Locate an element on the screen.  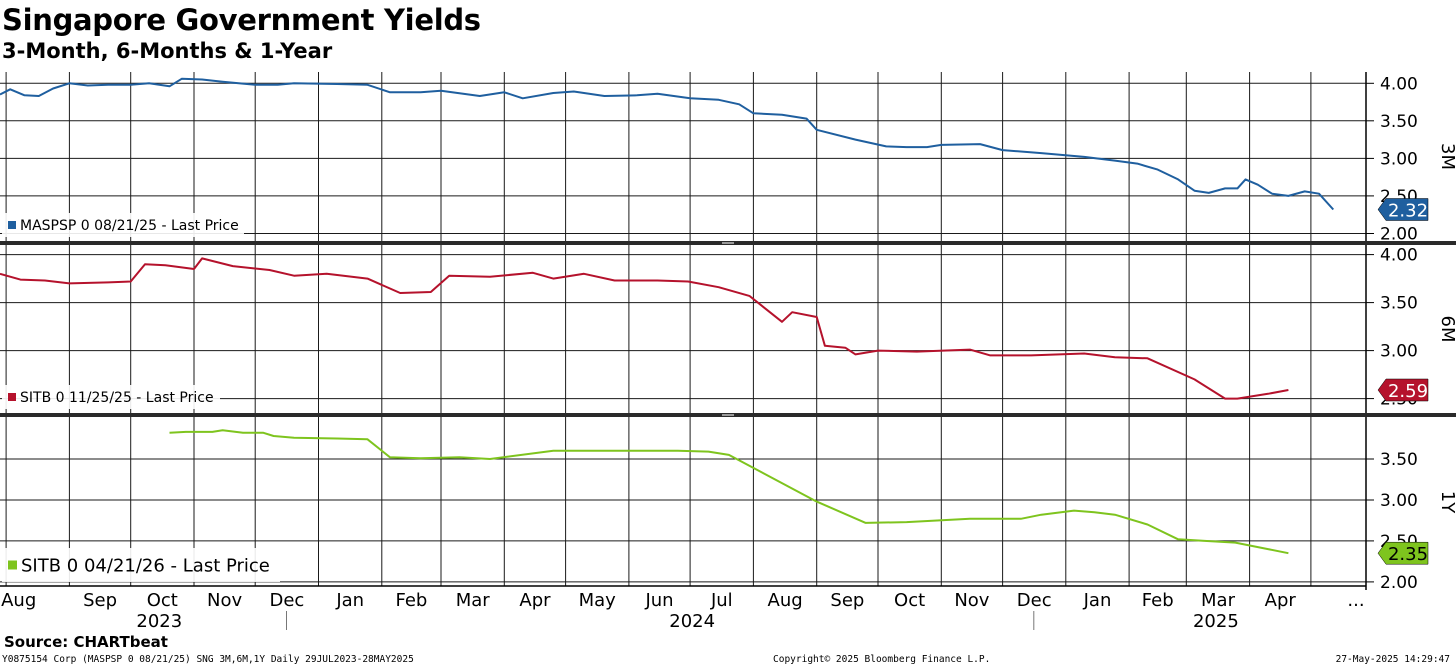
y-tick-label-6M: 3.00 is located at coordinates (1399, 352).